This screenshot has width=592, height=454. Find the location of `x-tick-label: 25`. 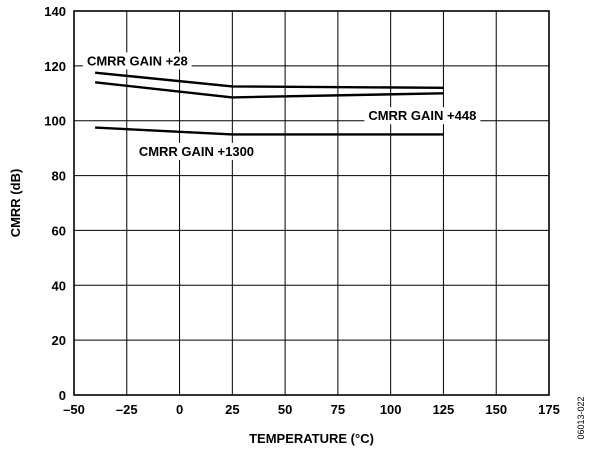

x-tick-label: 25 is located at coordinates (232, 409).